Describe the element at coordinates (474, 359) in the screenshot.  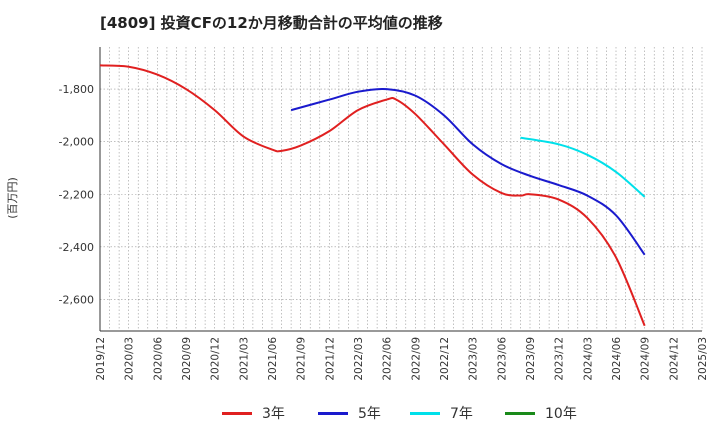
I see `x-tick-label: 2023/03` at that location.